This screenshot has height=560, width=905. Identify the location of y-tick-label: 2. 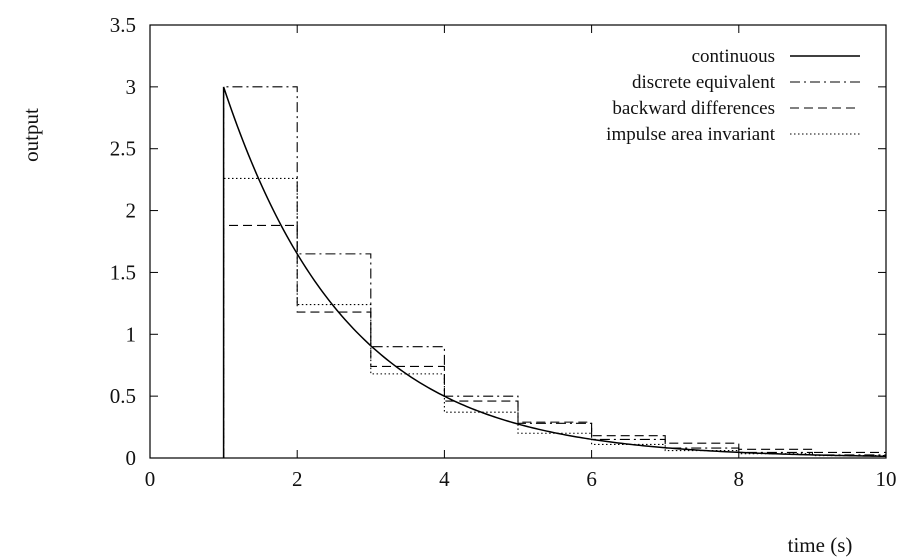
(131, 211).